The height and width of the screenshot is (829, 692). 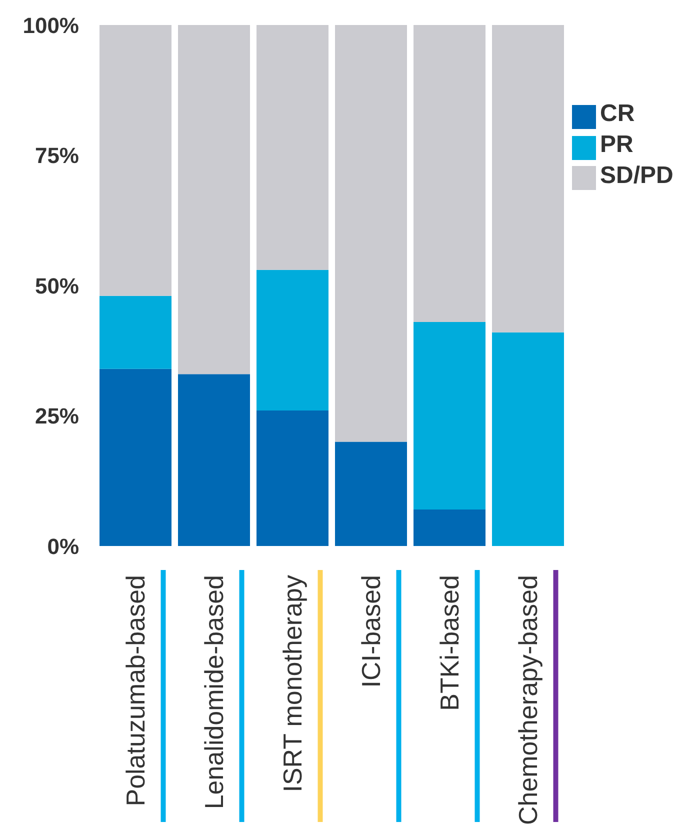 I want to click on legend-label: PR, so click(x=617, y=144).